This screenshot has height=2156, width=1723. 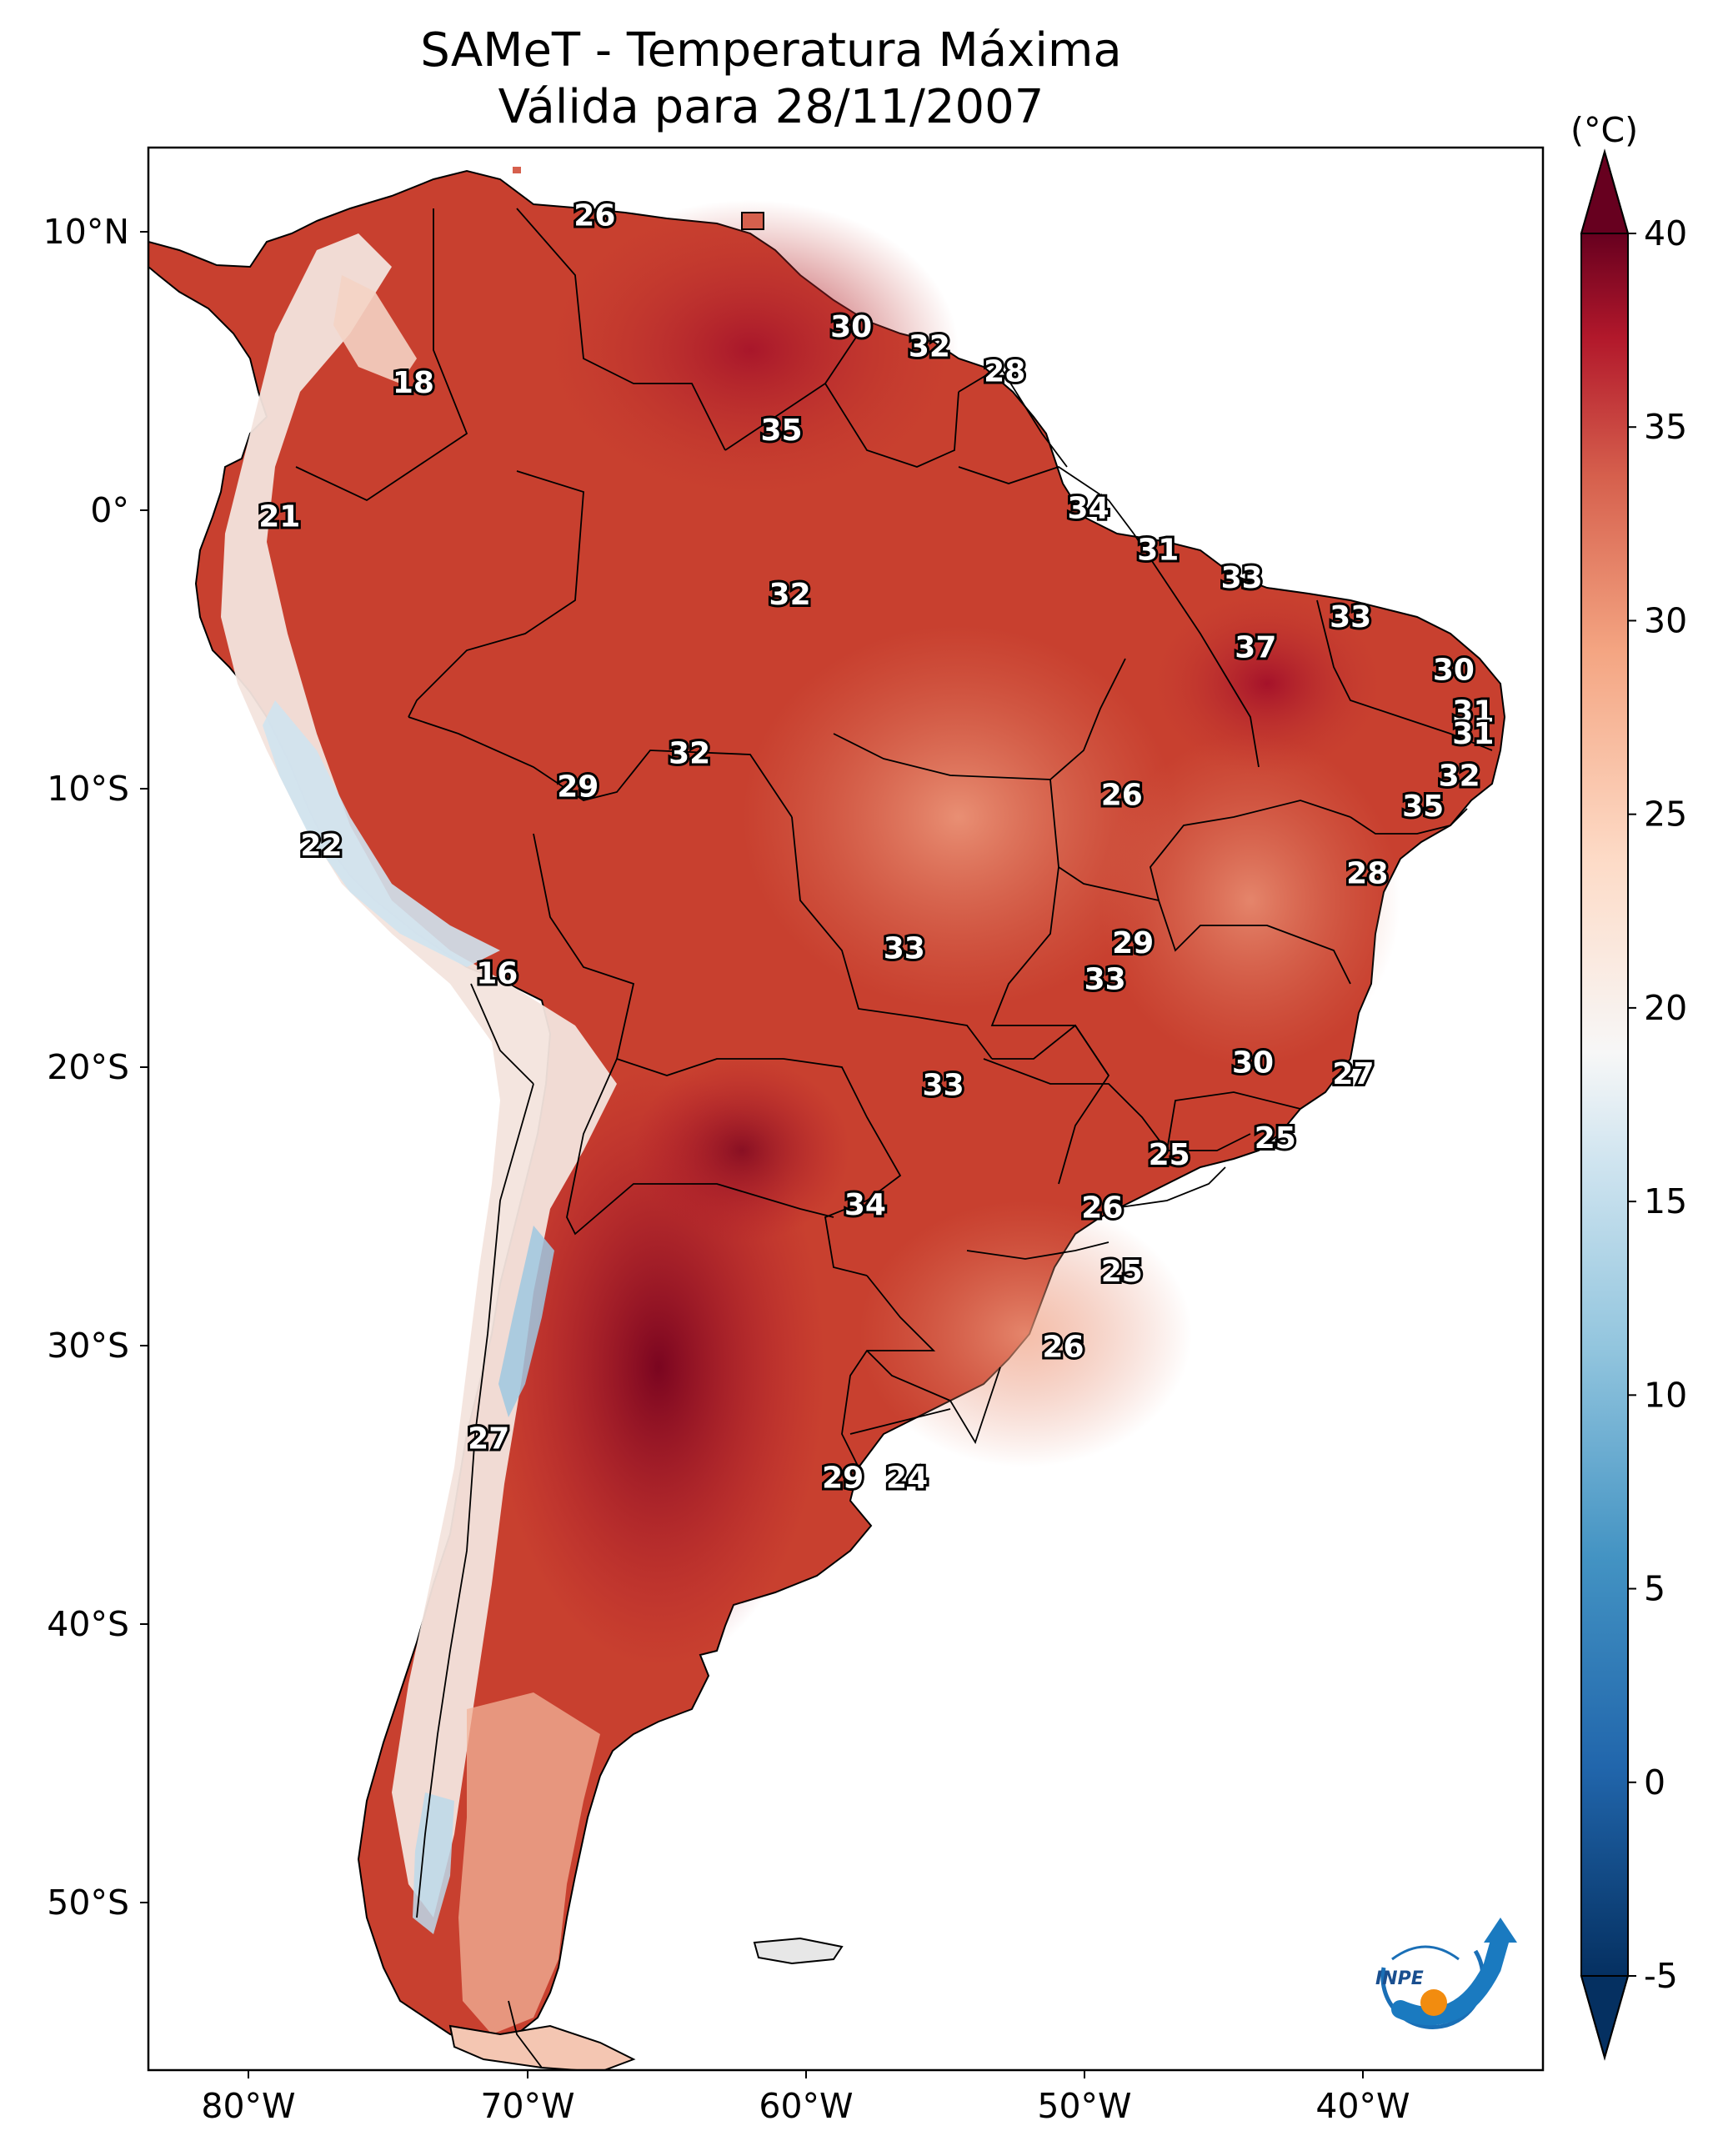 I want to click on longitude-axis: 80°W 70°W 60°W 50°W 40°W, so click(x=805, y=2098).